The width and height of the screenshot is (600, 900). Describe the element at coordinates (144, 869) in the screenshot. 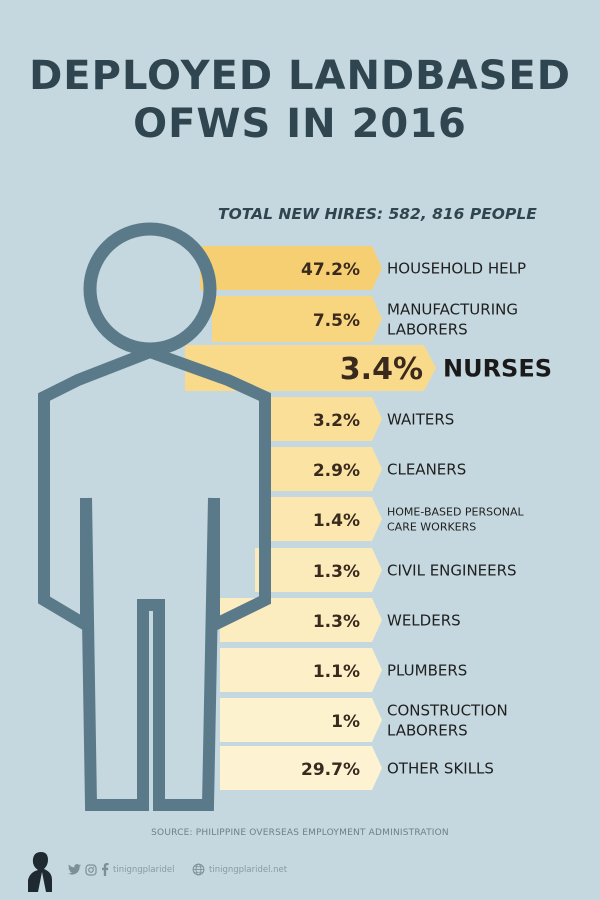

I see `social-handle: tinigngplaridel` at that location.